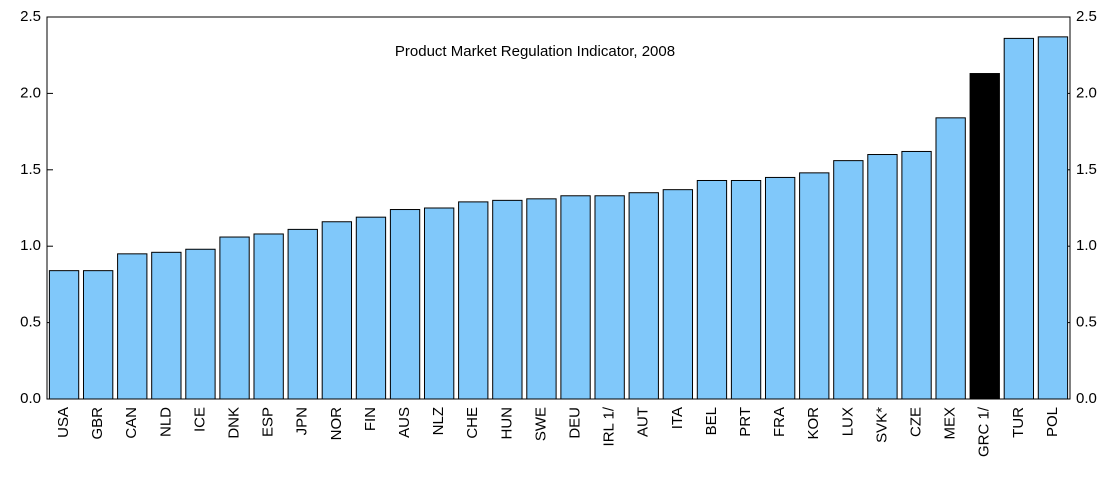 The height and width of the screenshot is (479, 1120). What do you see at coordinates (540, 424) in the screenshot?
I see `x-tick-label: SWE` at bounding box center [540, 424].